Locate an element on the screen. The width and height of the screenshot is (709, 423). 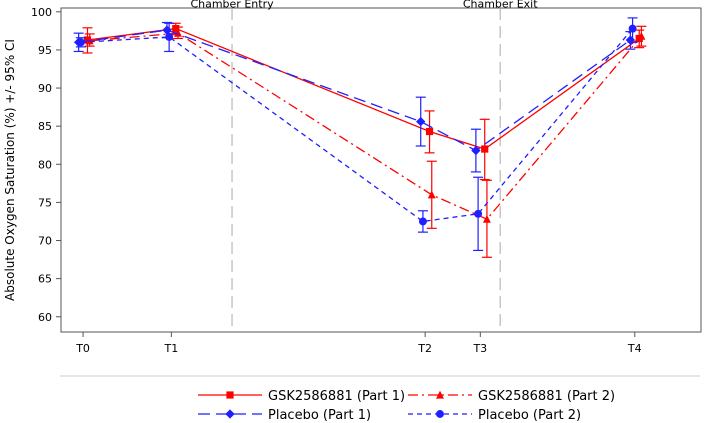
y-tick-label: 100 is located at coordinates (41, 12).